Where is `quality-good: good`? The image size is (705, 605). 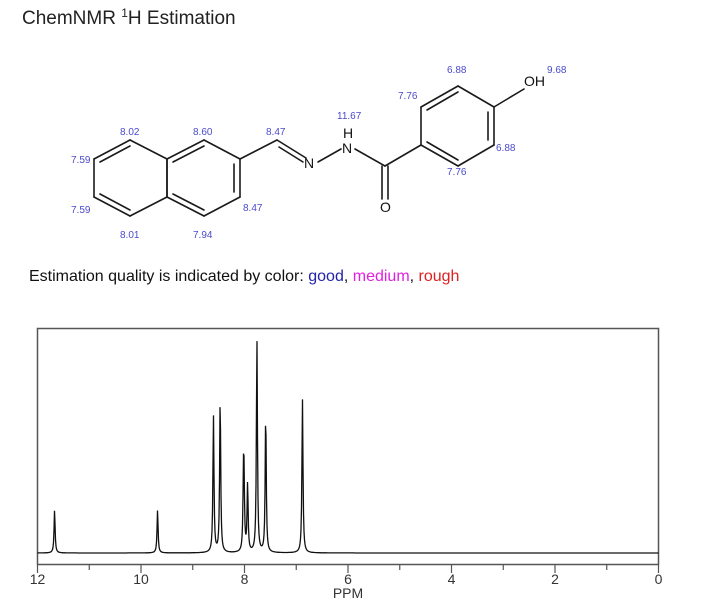
quality-good: good is located at coordinates (326, 276).